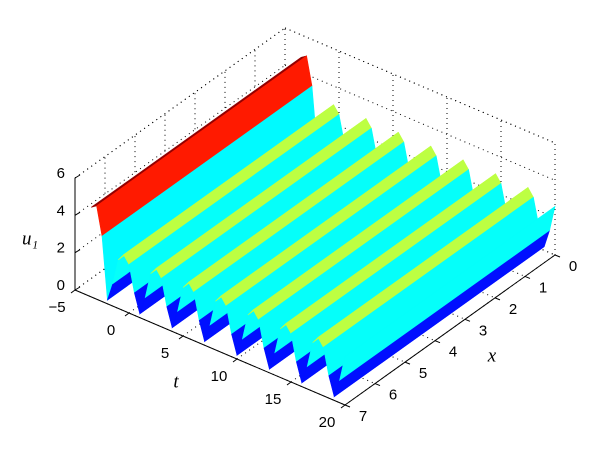 Image resolution: width=600 pixels, height=465 pixels. I want to click on x-axis-line, so click(450, 330).